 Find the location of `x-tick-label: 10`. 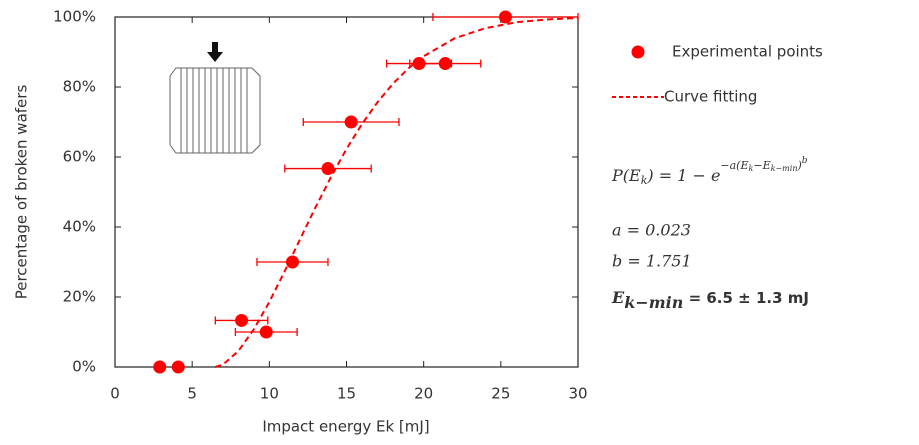

x-tick-label: 10 is located at coordinates (269, 394).